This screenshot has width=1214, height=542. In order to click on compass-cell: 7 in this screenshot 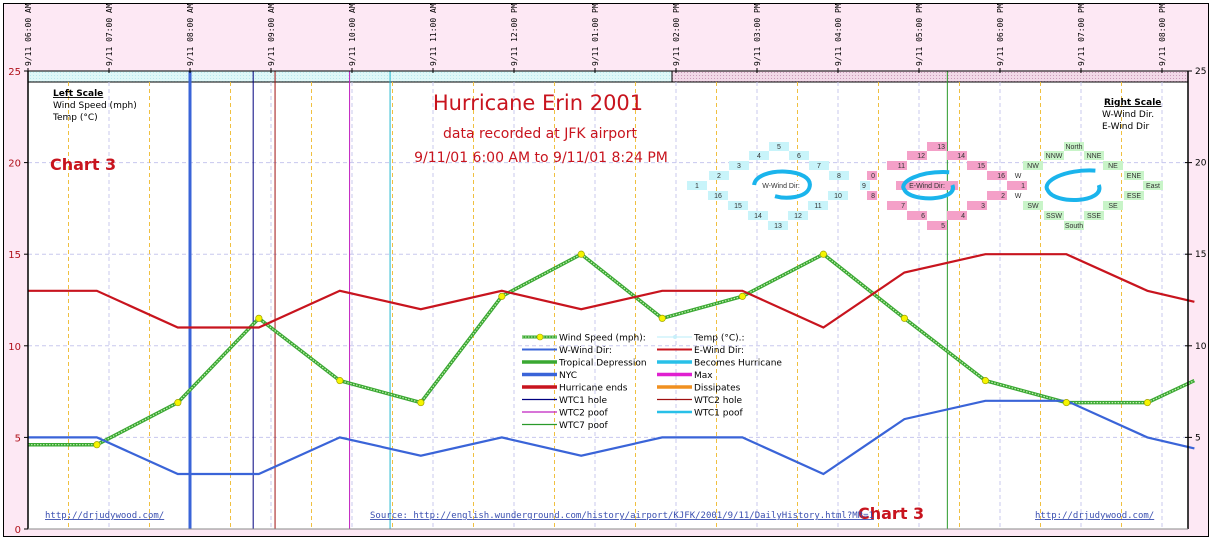, I will do `click(819, 165)`.